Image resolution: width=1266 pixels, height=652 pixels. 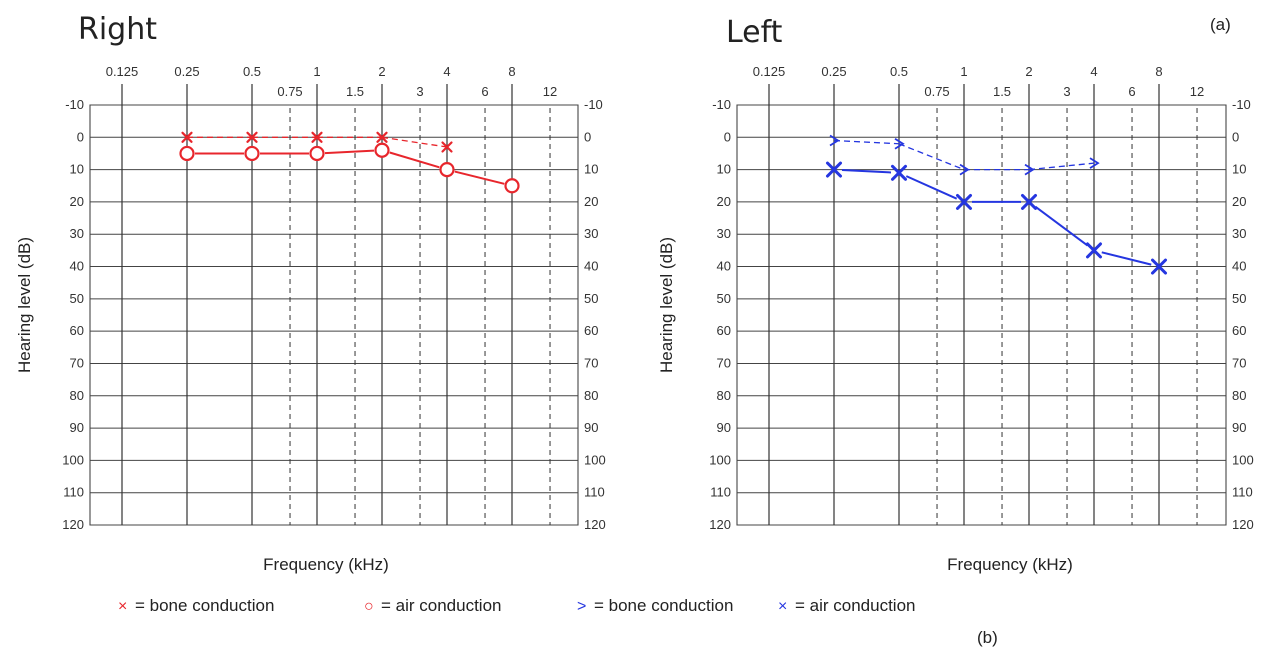 I want to click on data-point-chevron, so click(x=964, y=169).